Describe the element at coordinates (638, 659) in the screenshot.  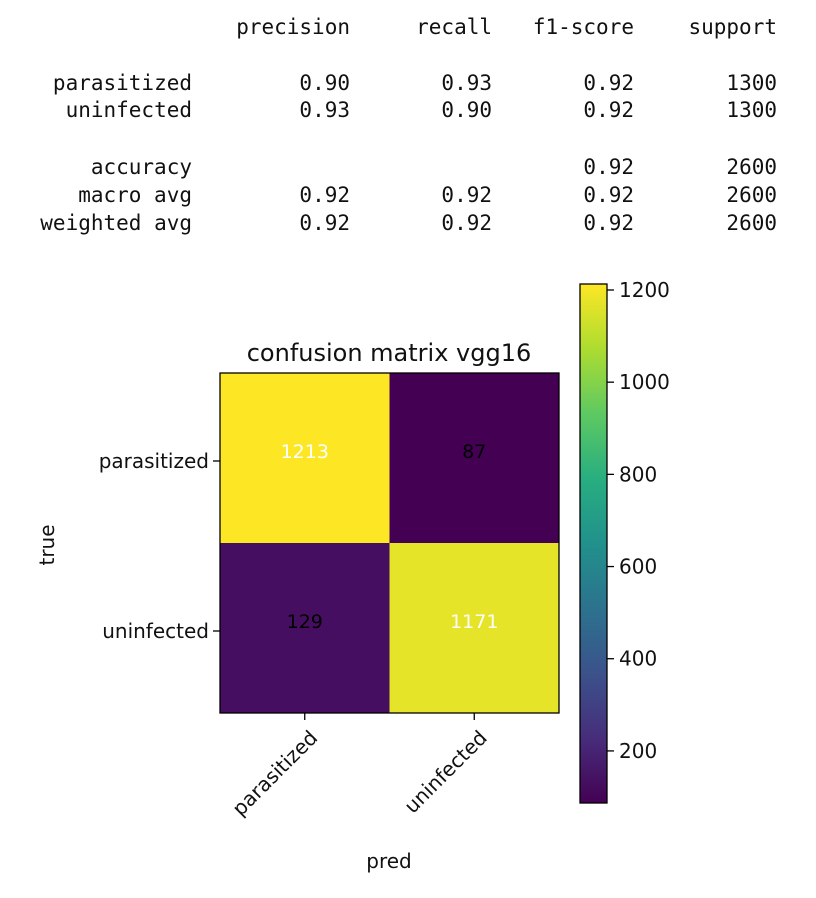
I see `colorbar-tick-label: 400` at that location.